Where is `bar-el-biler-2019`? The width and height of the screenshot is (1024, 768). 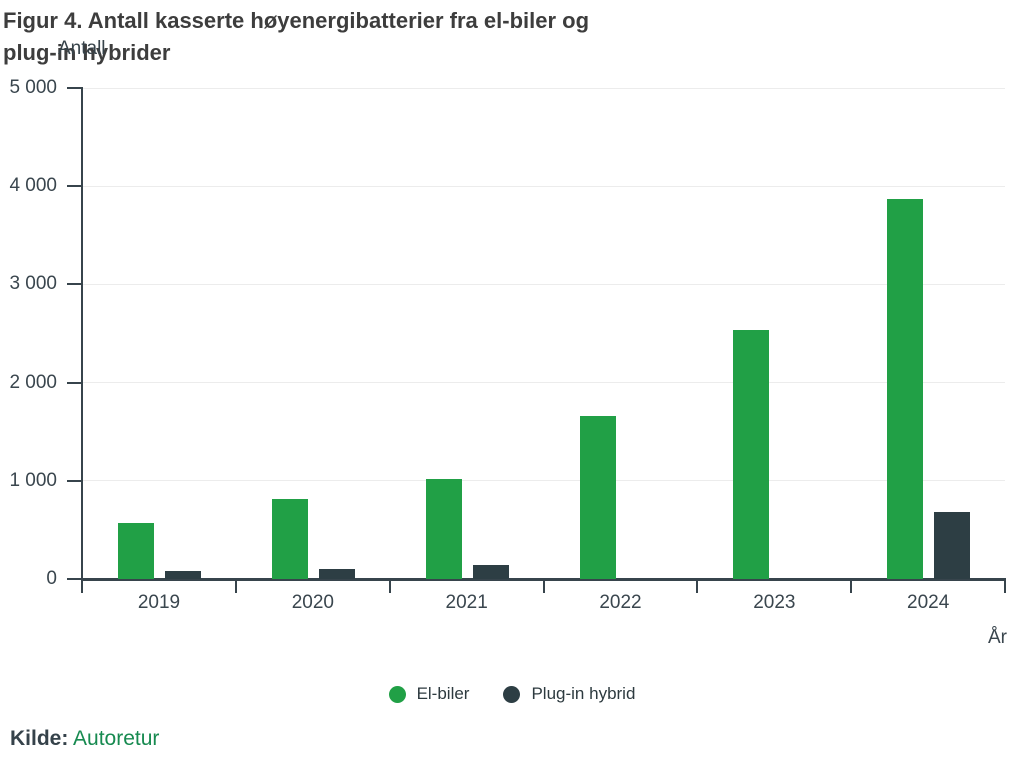
bar-el-biler-2019 is located at coordinates (136, 551).